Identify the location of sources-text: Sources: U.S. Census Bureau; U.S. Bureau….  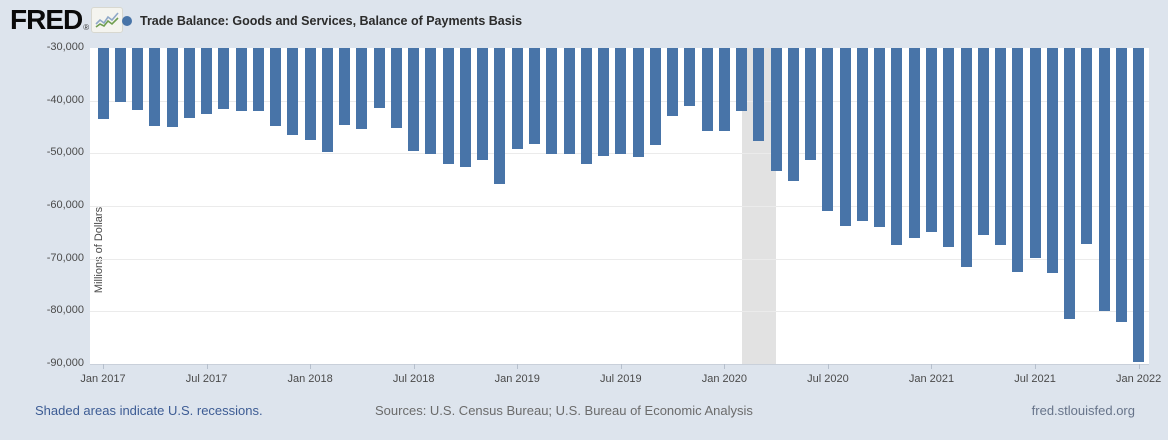
(564, 410).